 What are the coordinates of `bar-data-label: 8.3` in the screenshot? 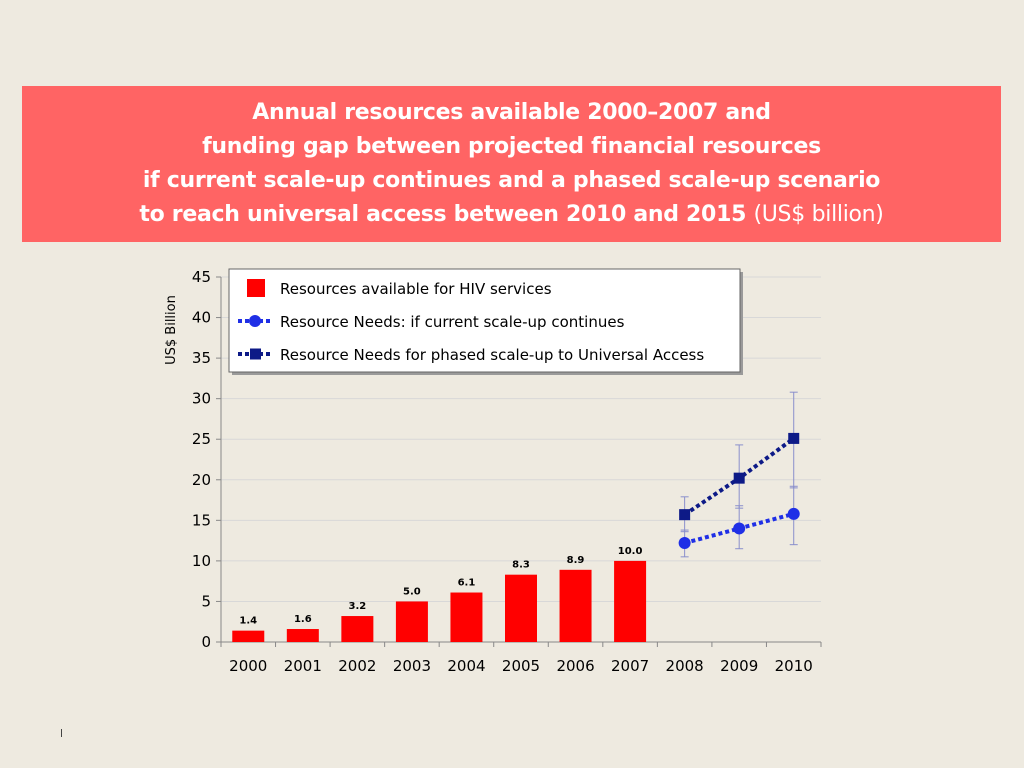 It's located at (521, 565).